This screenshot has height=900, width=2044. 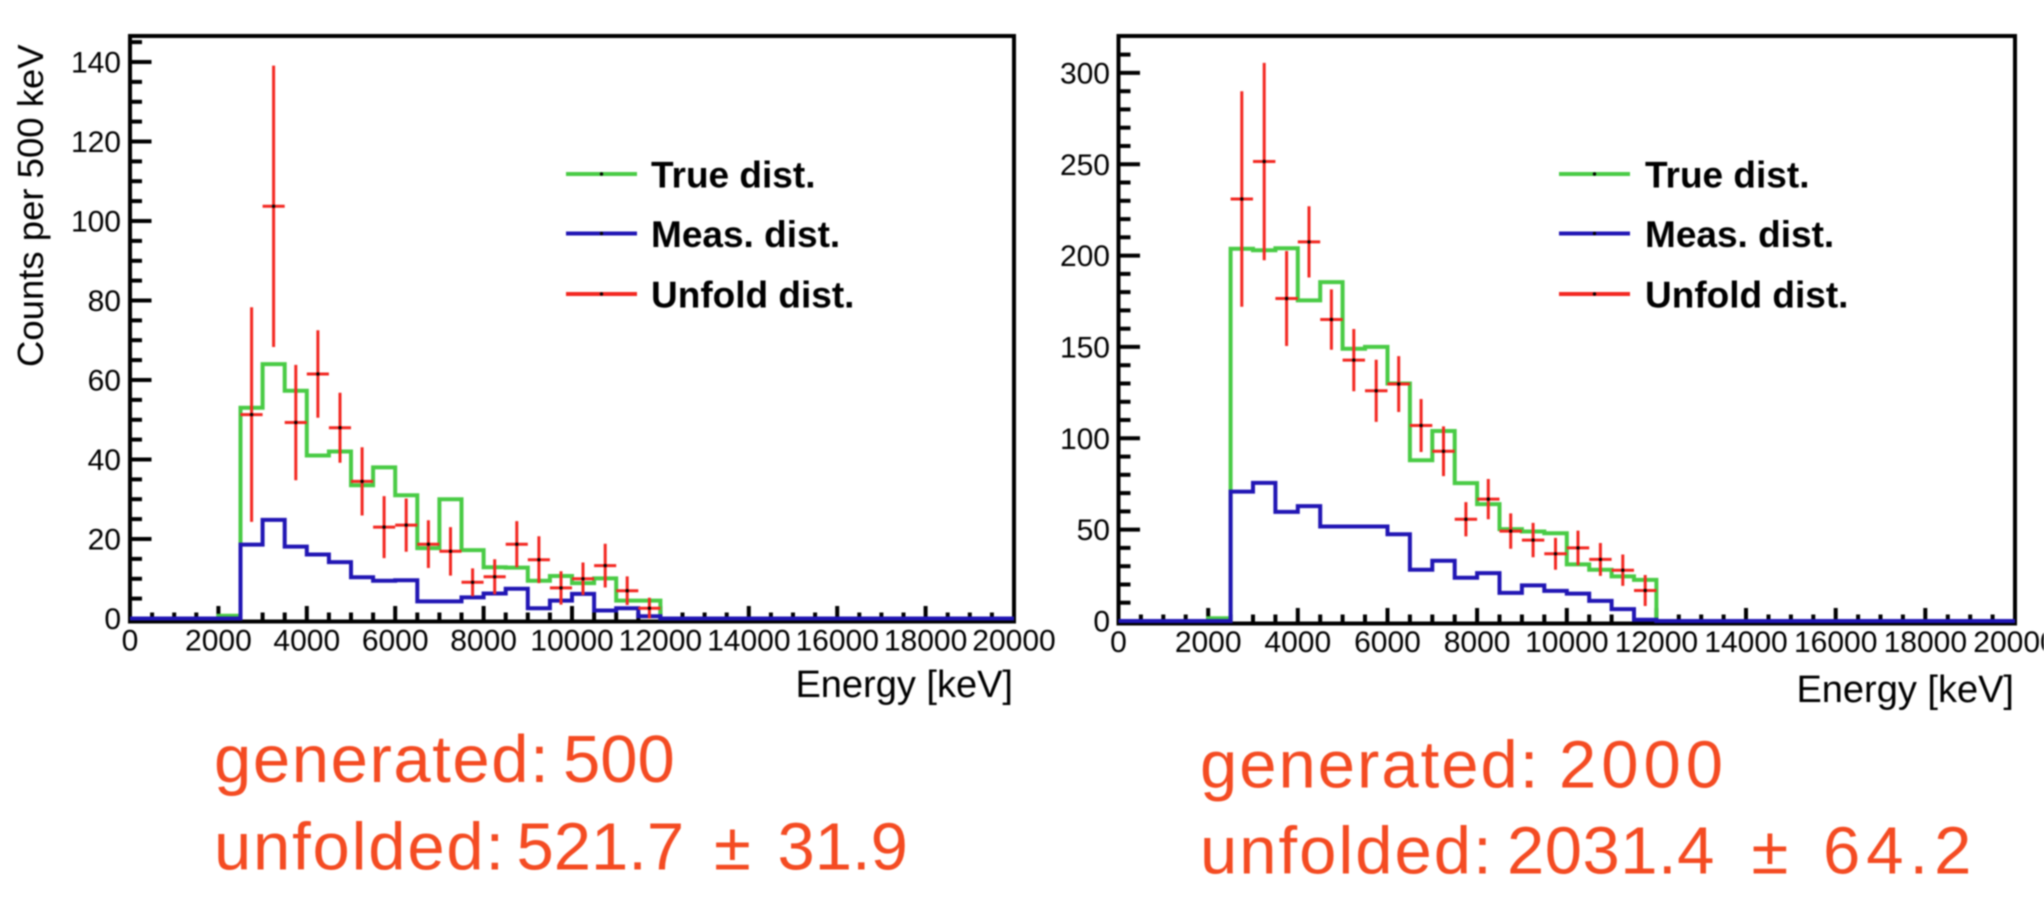 I want to click on svg-text: 300, so click(x=1085, y=73).